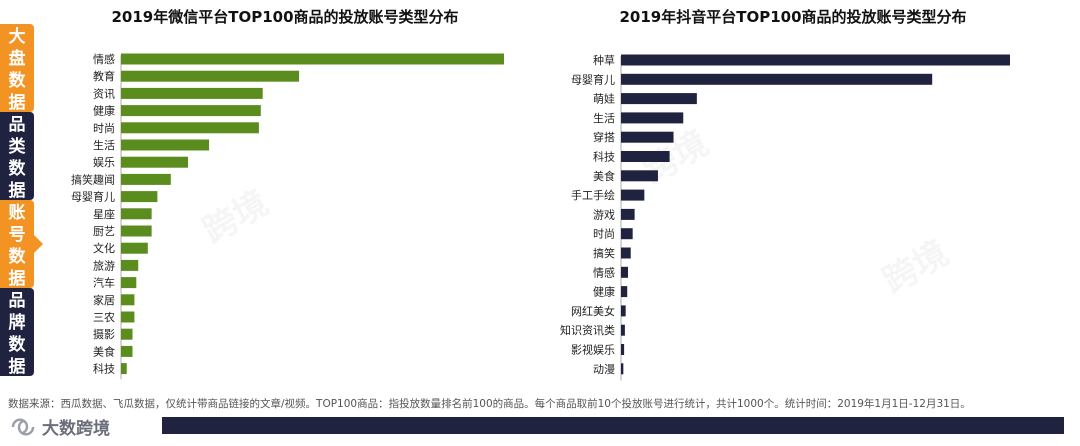 Image resolution: width=1080 pixels, height=446 pixels. What do you see at coordinates (17, 213) in the screenshot?
I see `sidebar-tab-char: 账` at bounding box center [17, 213].